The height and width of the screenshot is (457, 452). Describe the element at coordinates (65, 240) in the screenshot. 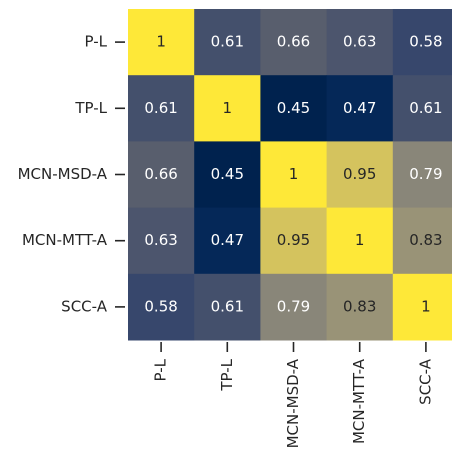

I see `y-tick-label: MCN-MTT-A` at that location.